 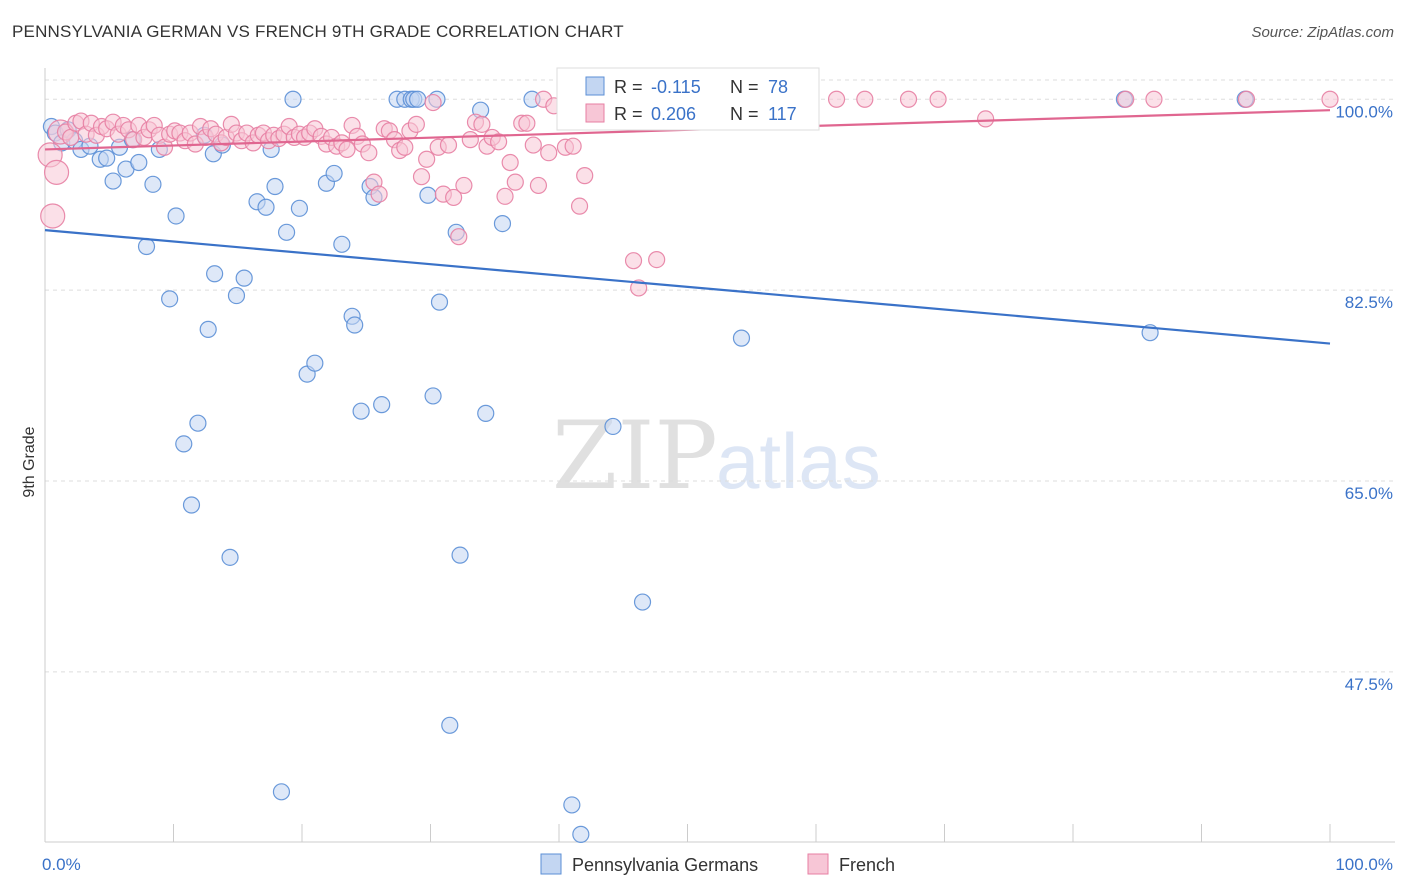 What do you see at coordinates (1364, 398) in the screenshot?
I see `y-tick-labels: 100.0% 82.5% 65.0% 47.5%` at bounding box center [1364, 398].